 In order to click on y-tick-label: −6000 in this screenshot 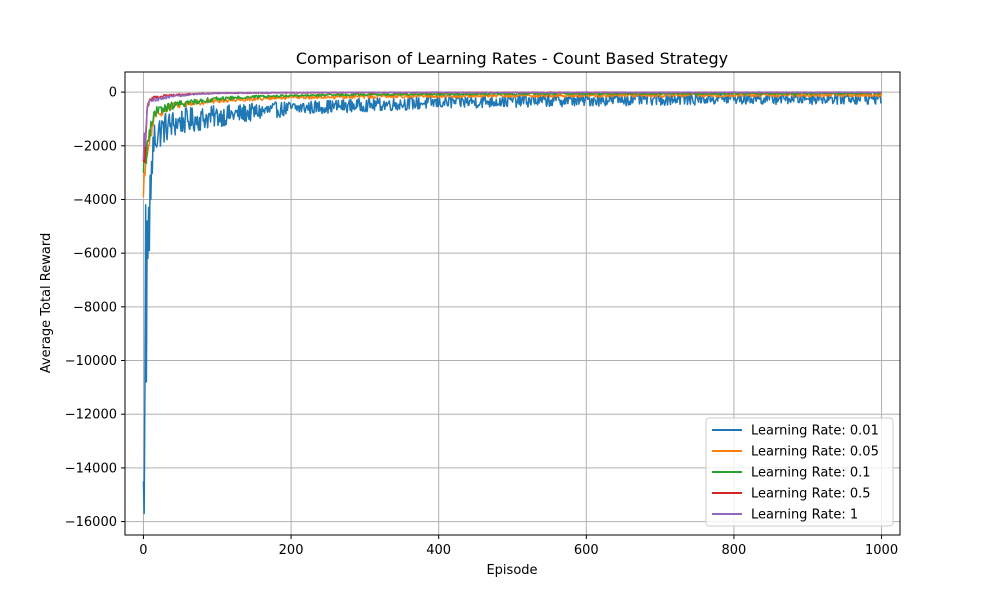, I will do `click(95, 254)`.